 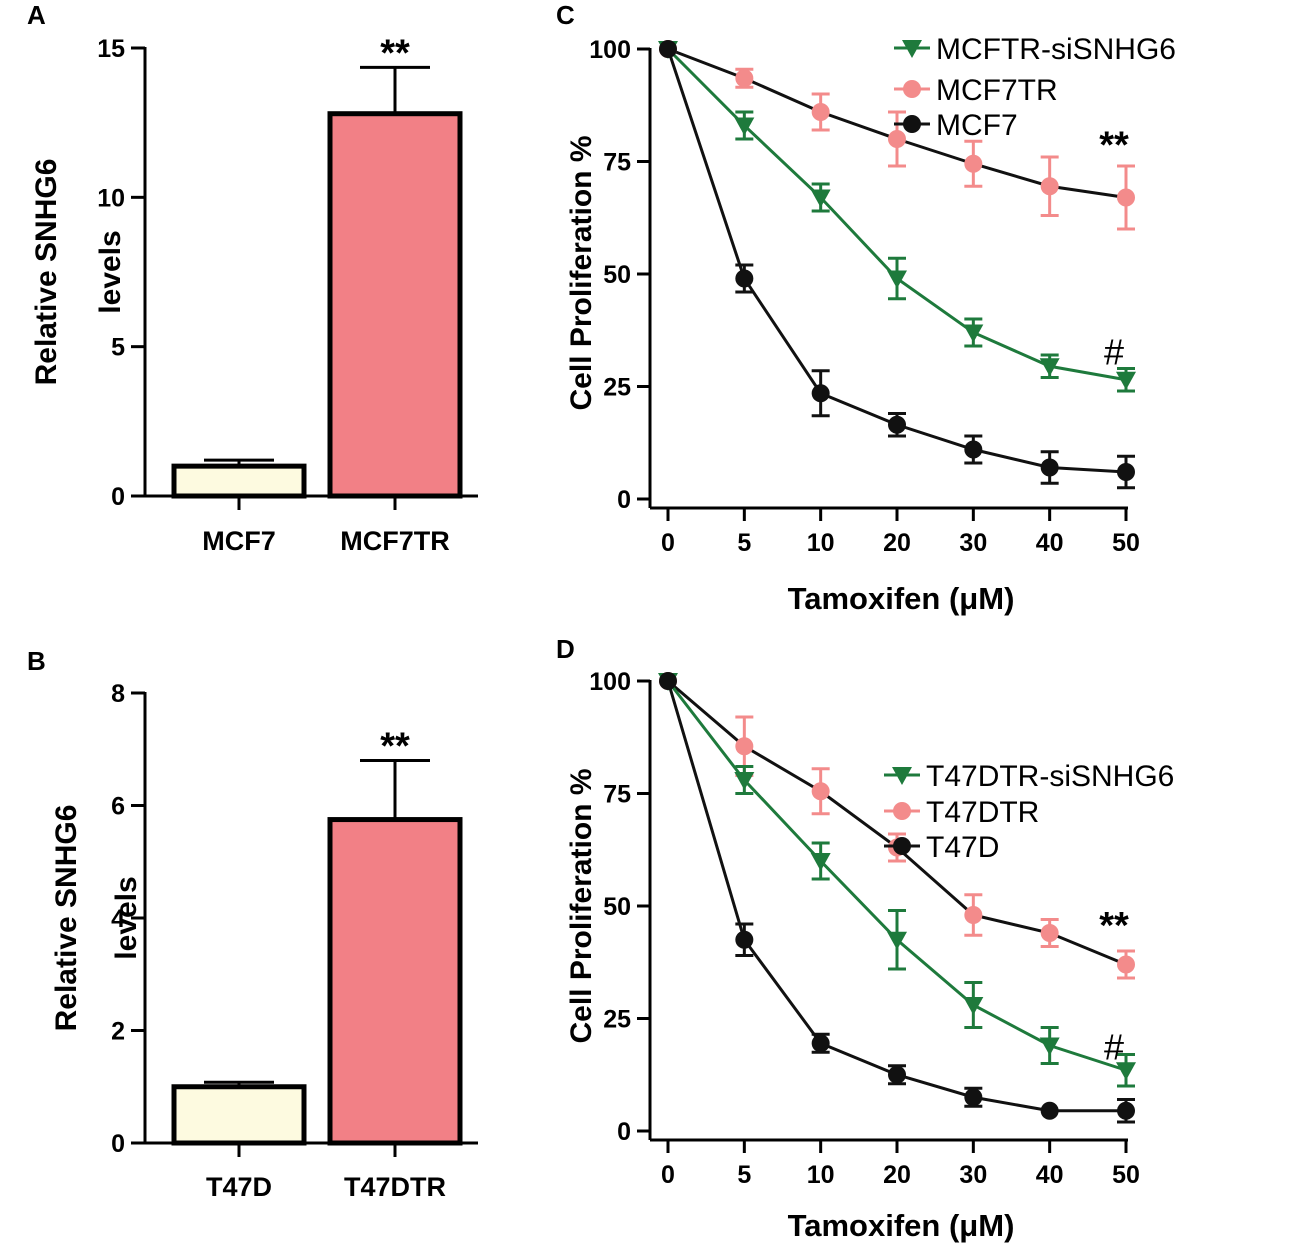 I want to click on y-tick-label: 6, so click(x=118, y=807).